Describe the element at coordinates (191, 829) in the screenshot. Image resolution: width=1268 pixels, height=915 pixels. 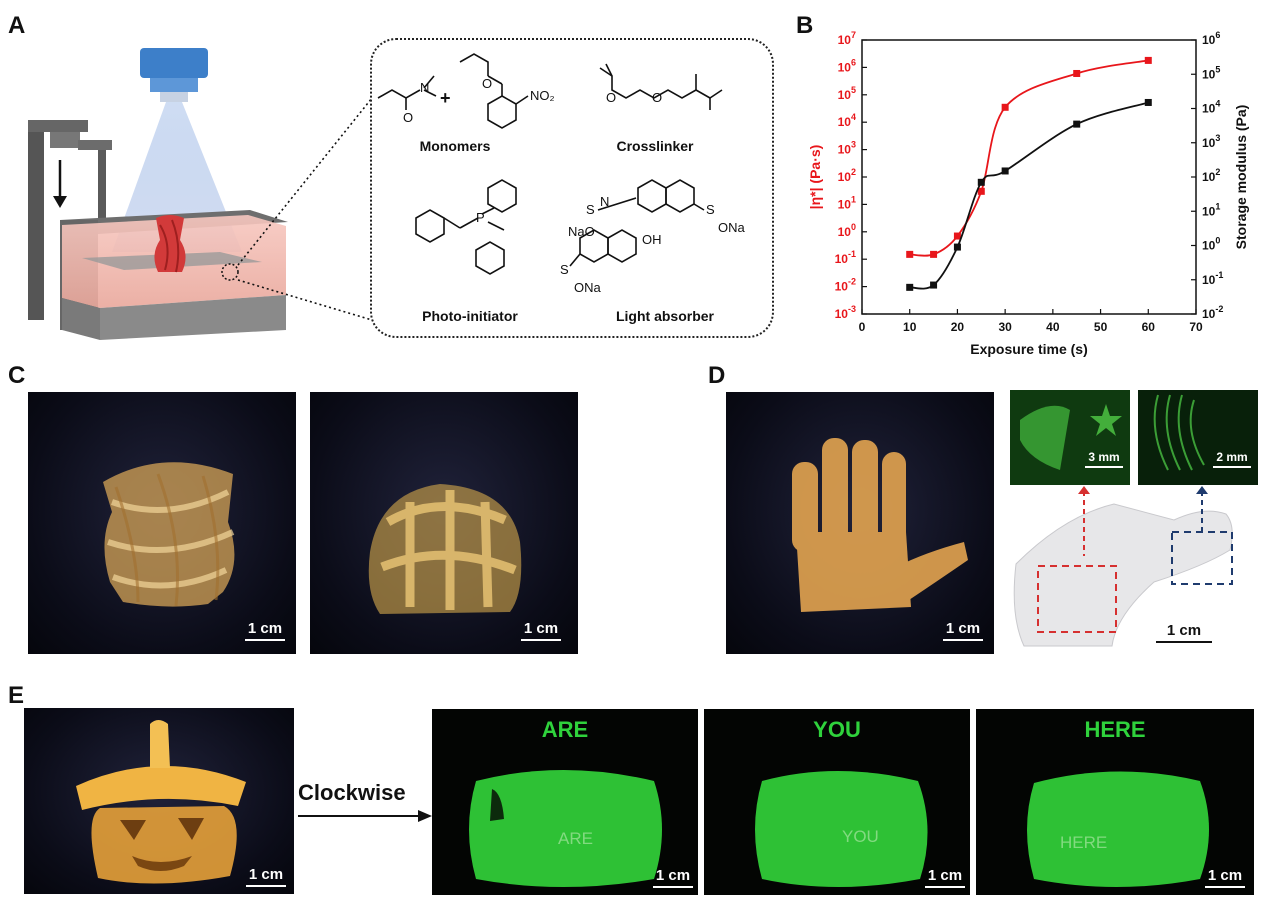
I see `pumpkin-eye-right` at that location.